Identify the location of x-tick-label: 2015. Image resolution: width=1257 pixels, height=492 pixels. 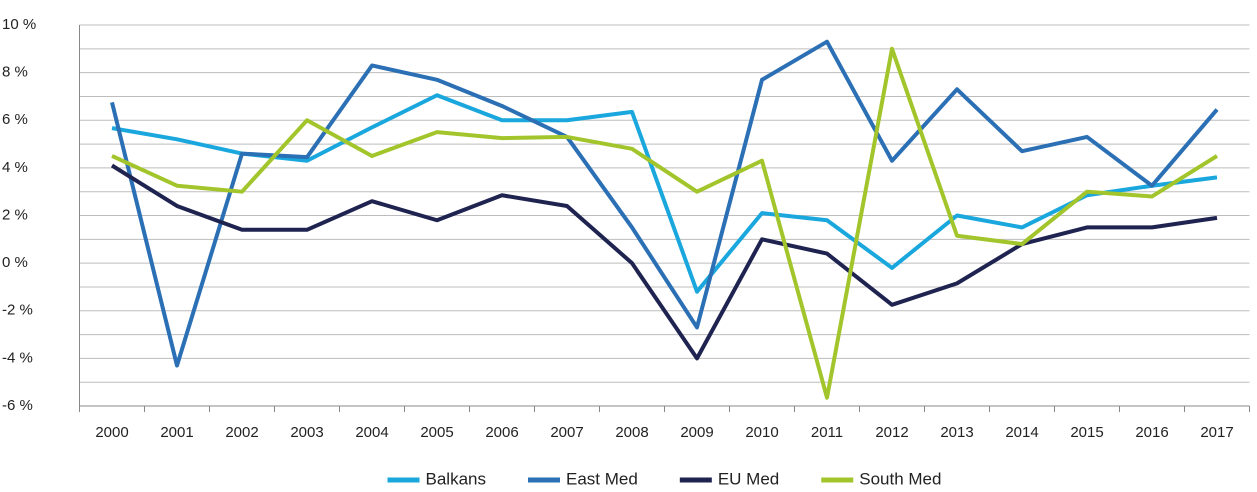
(1086, 432).